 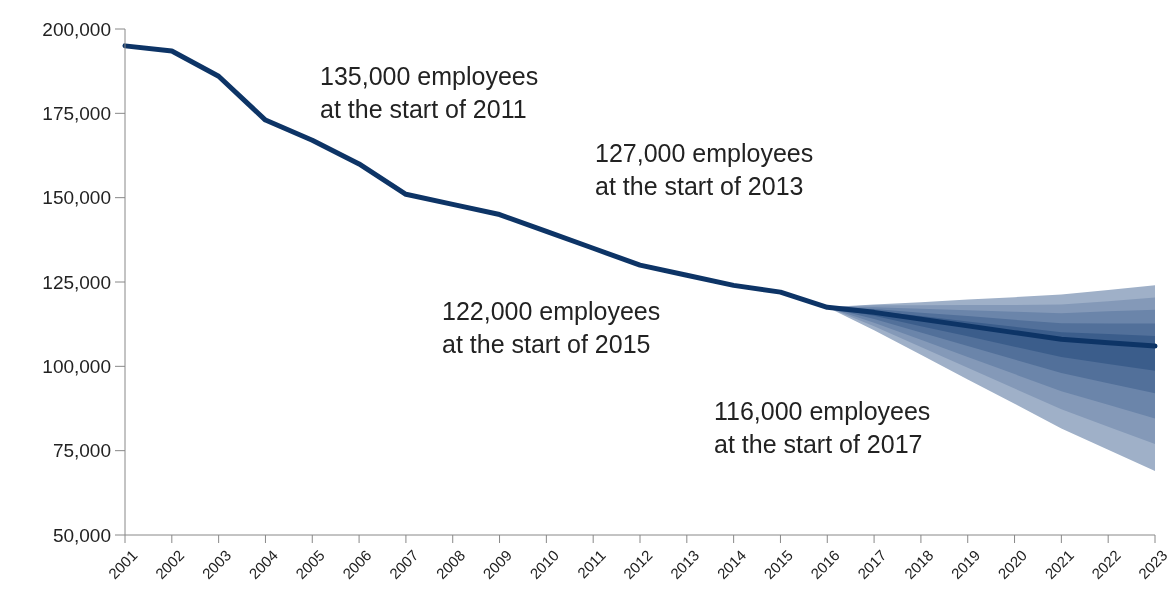 What do you see at coordinates (76, 198) in the screenshot?
I see `y-tick-label: 150,000` at bounding box center [76, 198].